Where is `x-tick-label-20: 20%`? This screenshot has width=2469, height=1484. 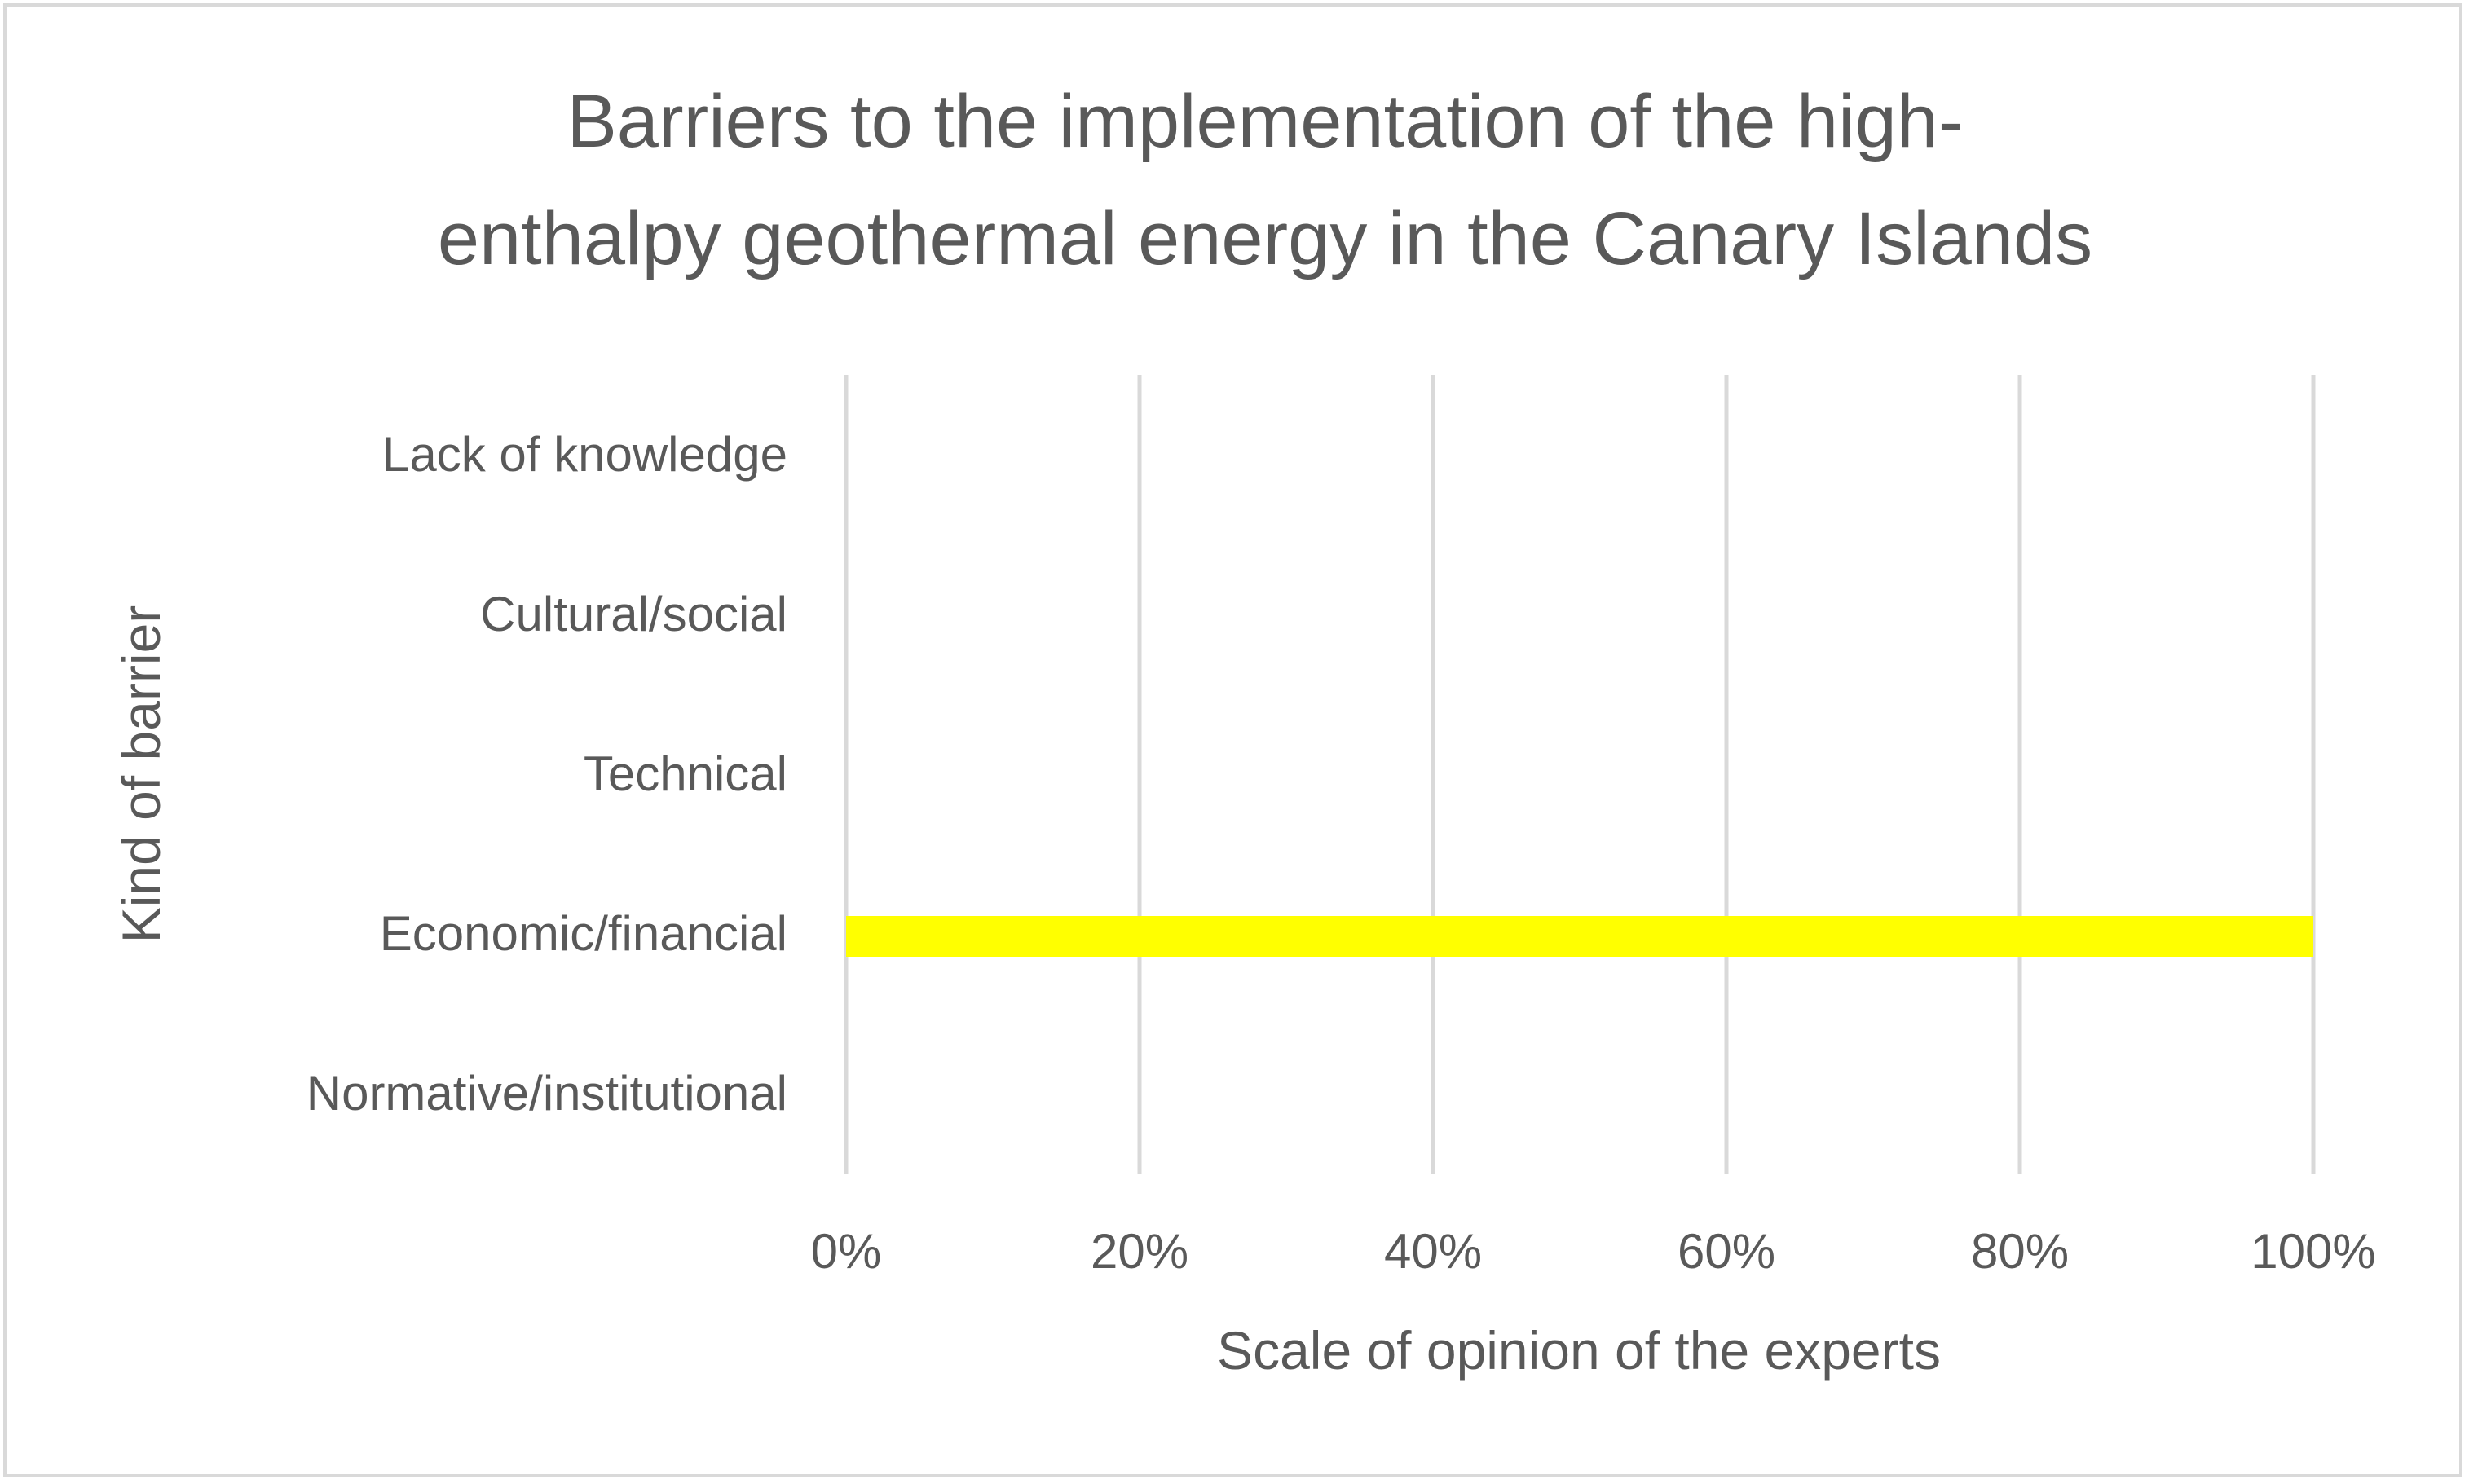 x-tick-label-20: 20% is located at coordinates (1139, 1251).